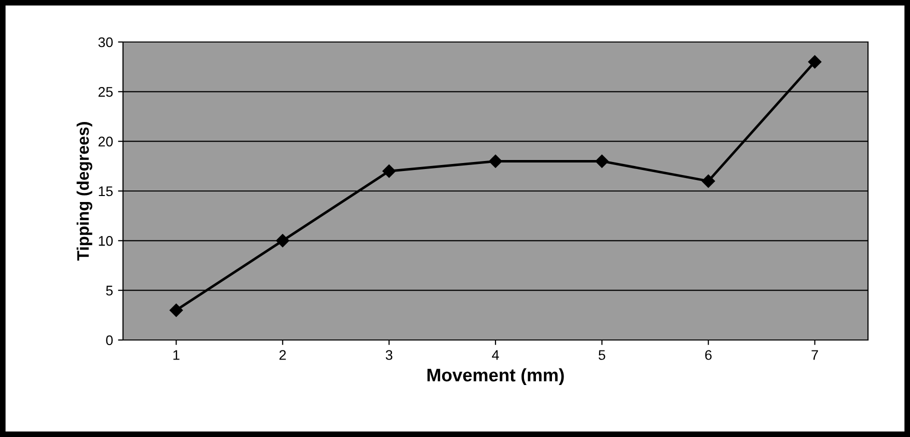 The width and height of the screenshot is (910, 437). What do you see at coordinates (109, 291) in the screenshot?
I see `y-tick-label: 5` at bounding box center [109, 291].